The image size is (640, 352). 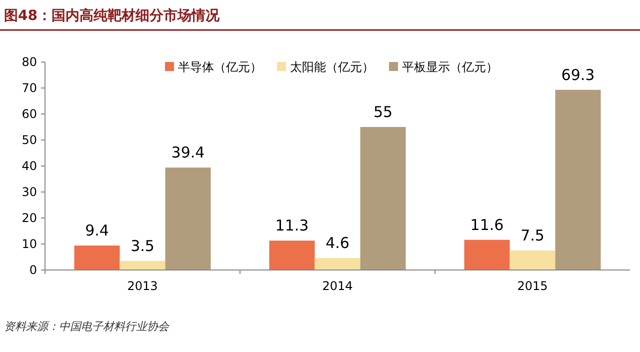 I want to click on x-tick-label: 2013, so click(x=142, y=286).